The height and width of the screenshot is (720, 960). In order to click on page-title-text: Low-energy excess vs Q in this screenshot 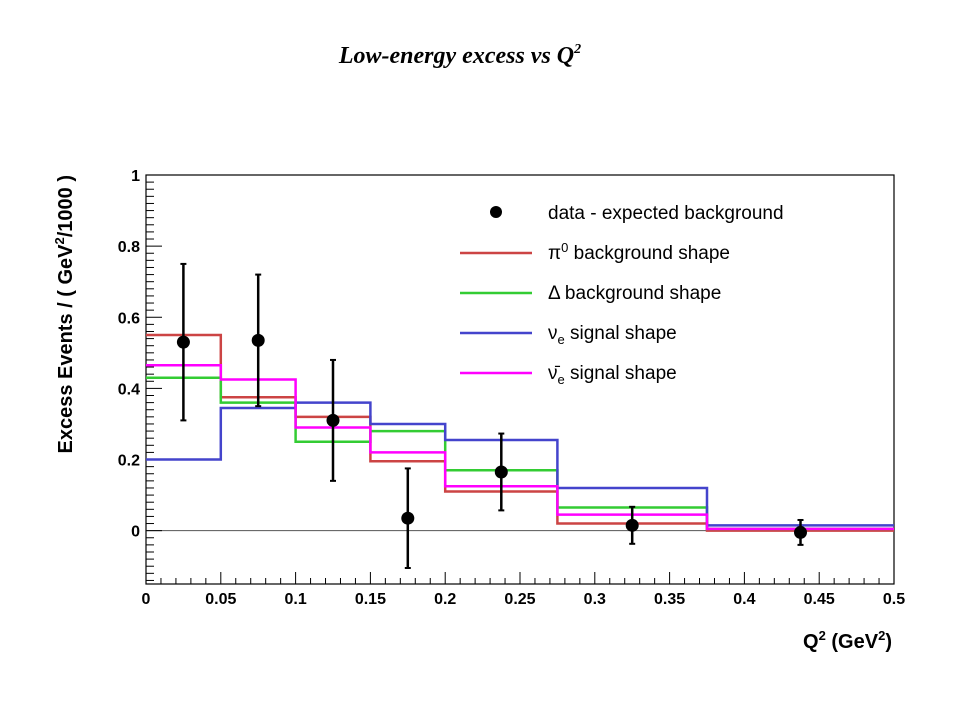, I will do `click(456, 56)`.